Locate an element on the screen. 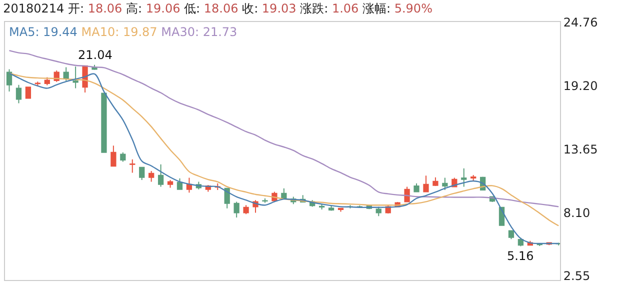 The image size is (617, 284). text: MA10: 19.87 is located at coordinates (119, 32).